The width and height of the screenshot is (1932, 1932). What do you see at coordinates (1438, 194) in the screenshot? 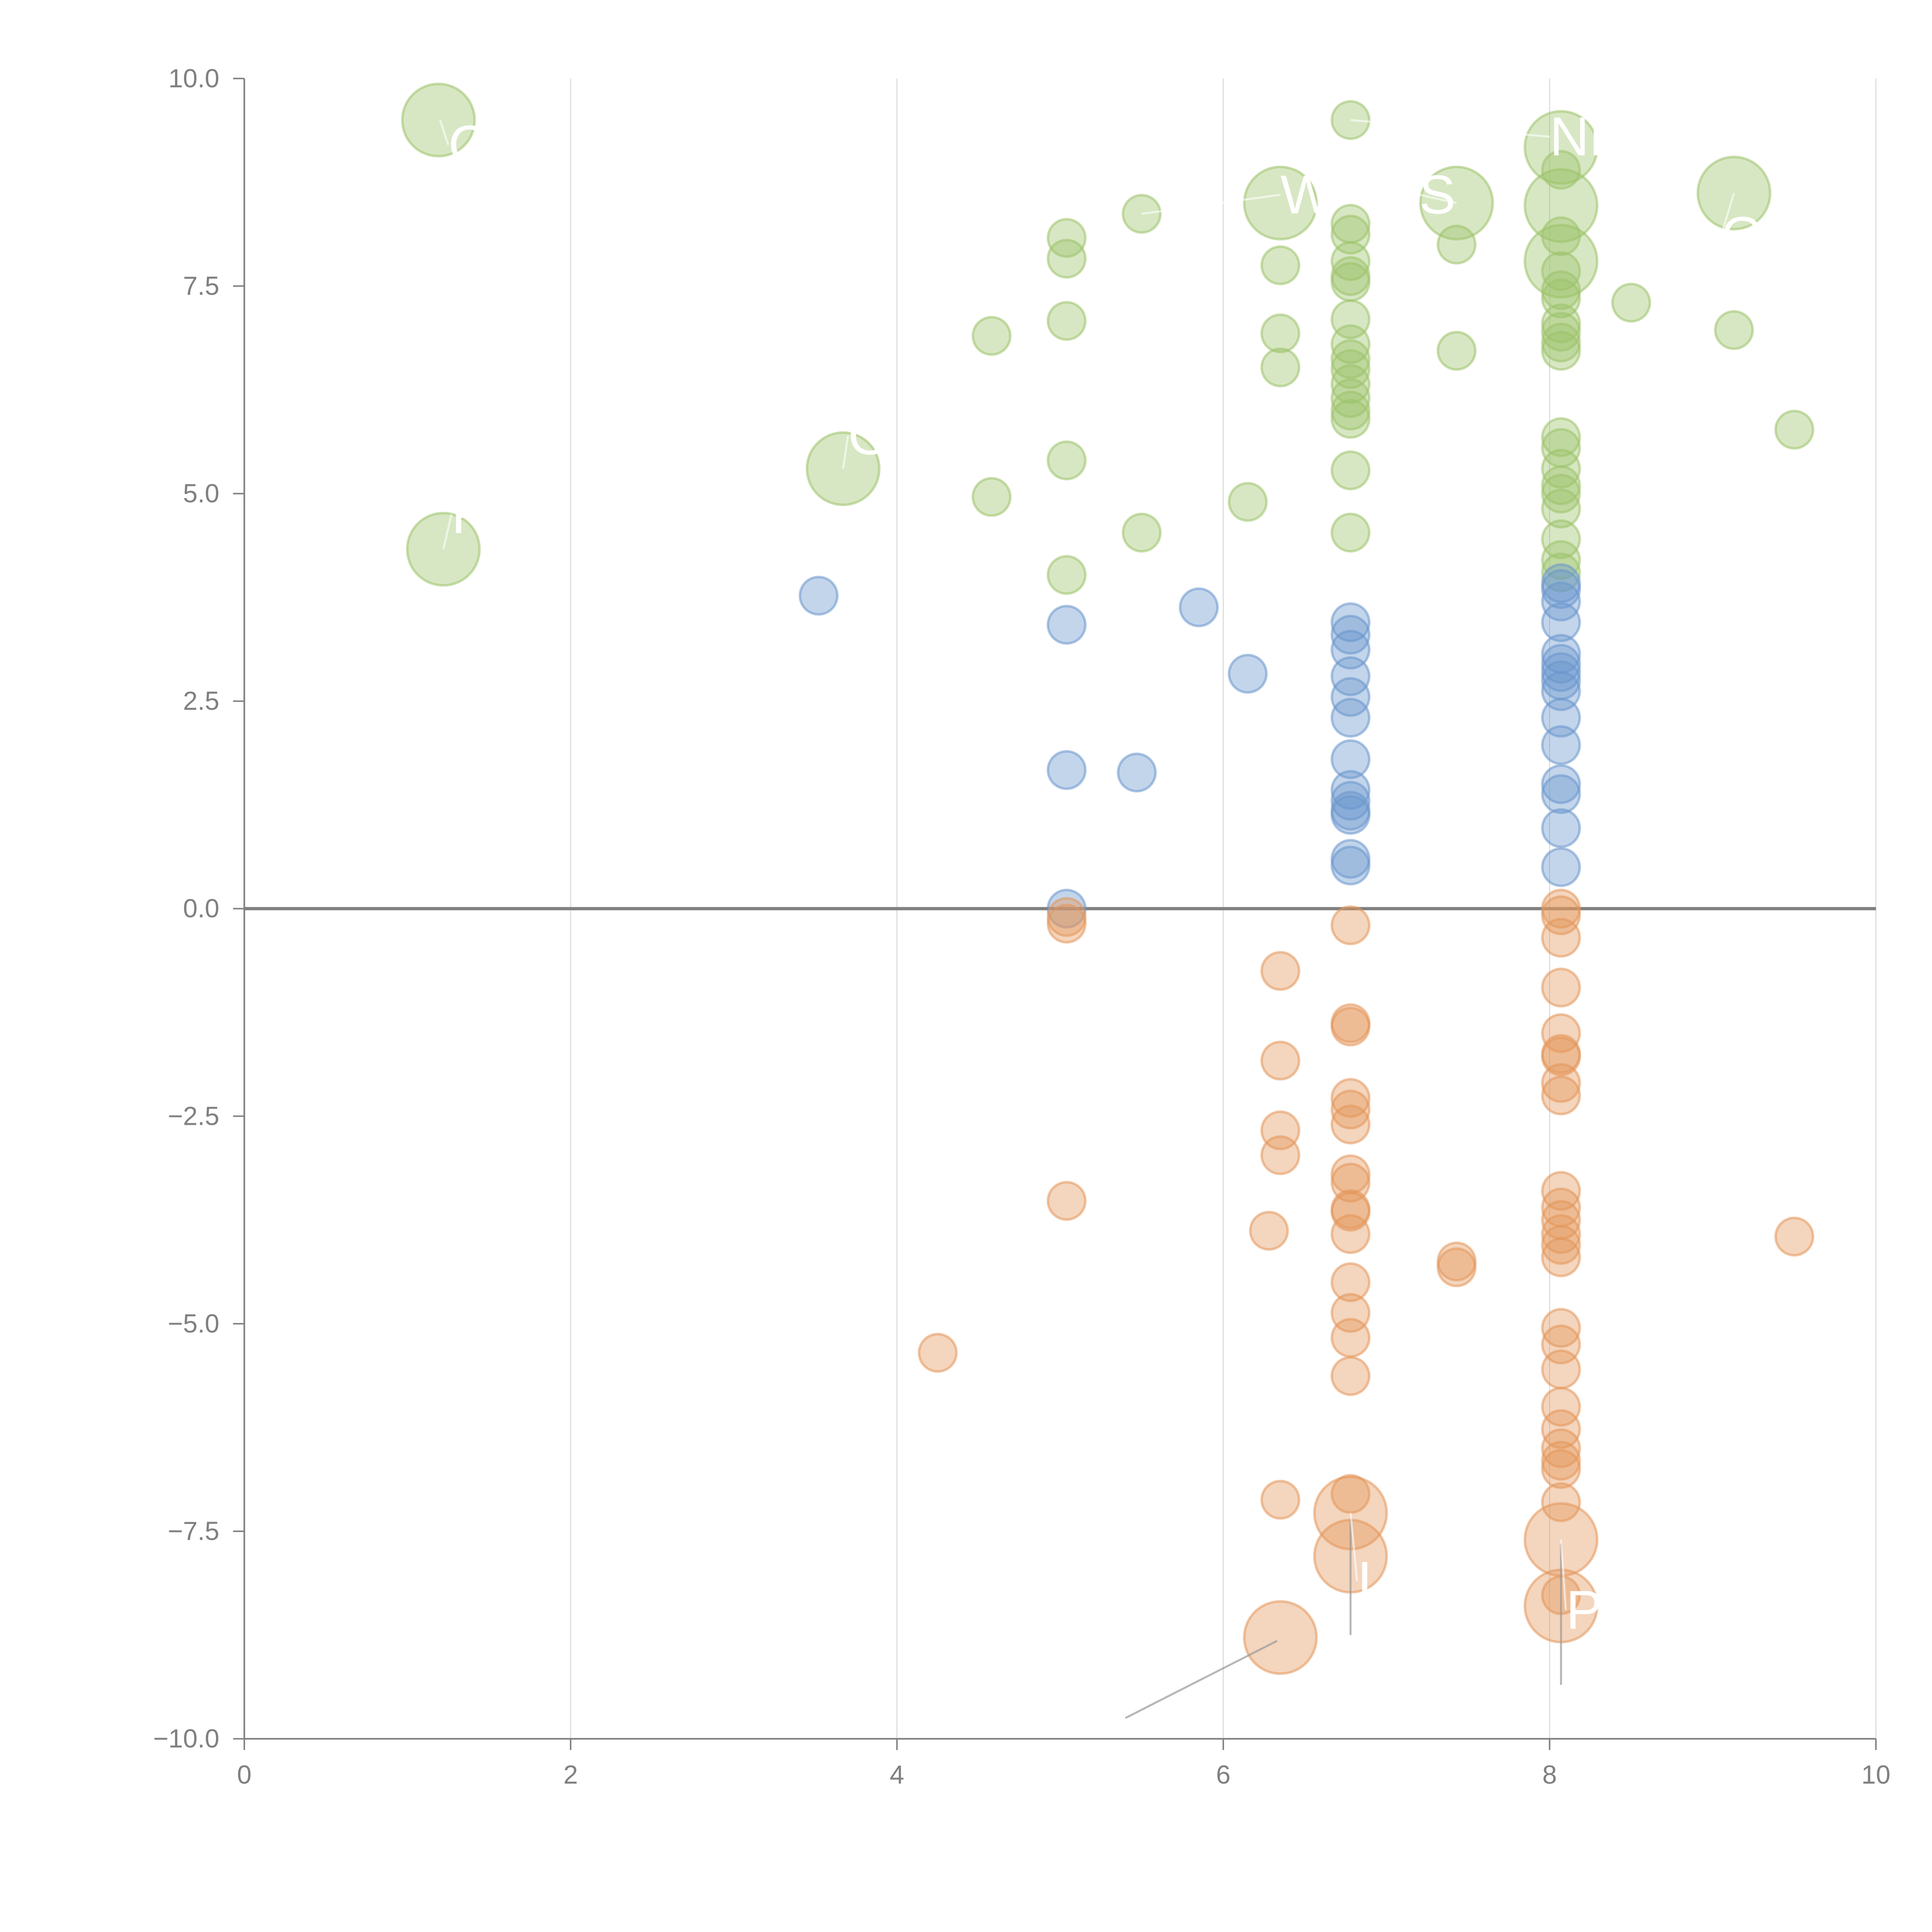
I see `point-label: S` at bounding box center [1438, 194].